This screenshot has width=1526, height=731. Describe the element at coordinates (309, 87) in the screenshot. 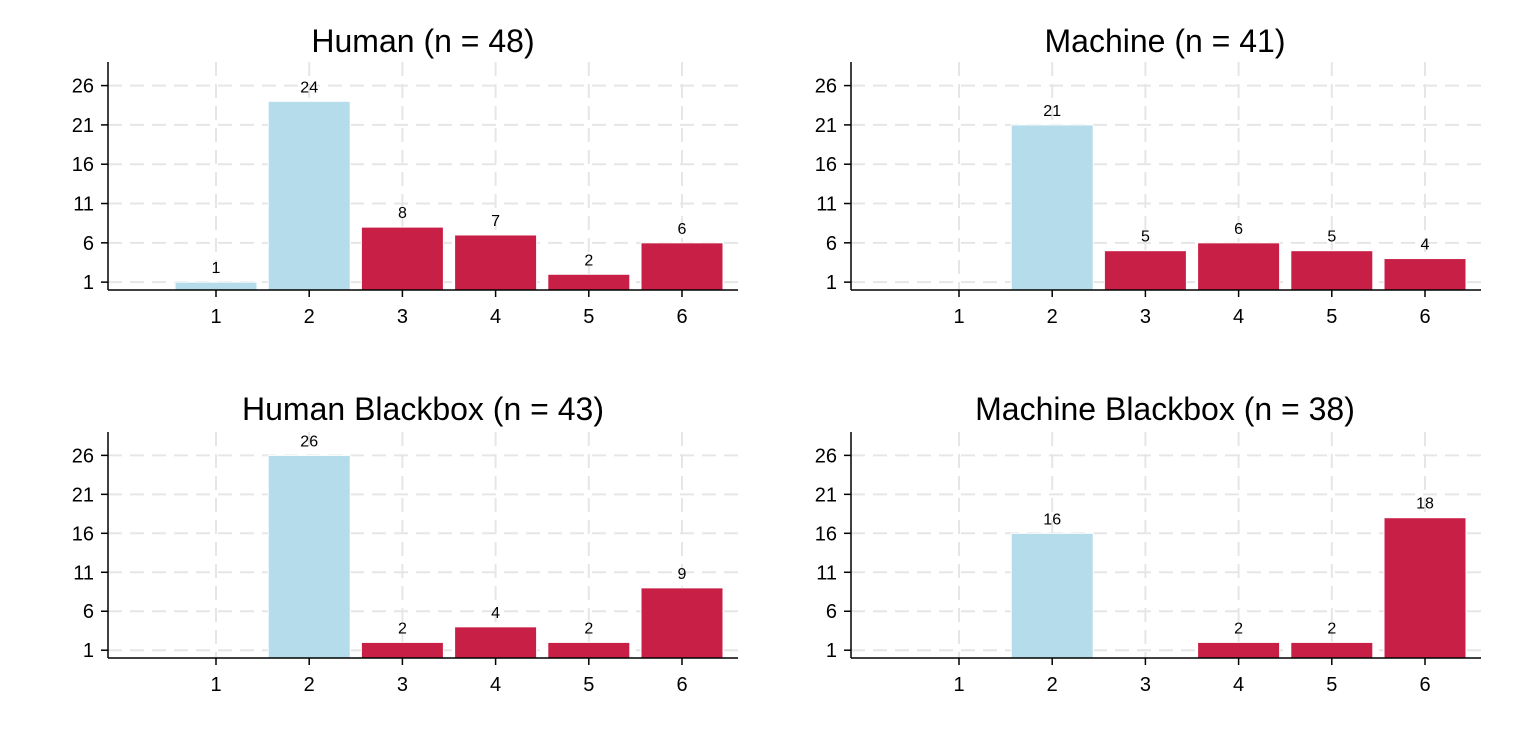

I see `data-label: 24` at that location.